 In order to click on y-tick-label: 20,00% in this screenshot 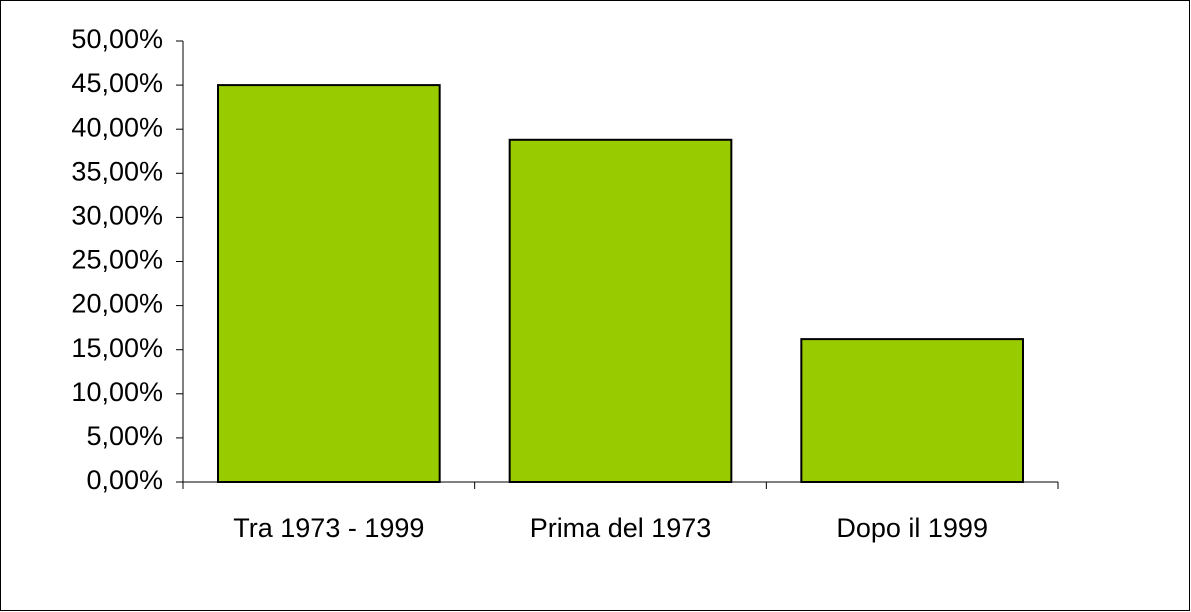, I will do `click(117, 304)`.